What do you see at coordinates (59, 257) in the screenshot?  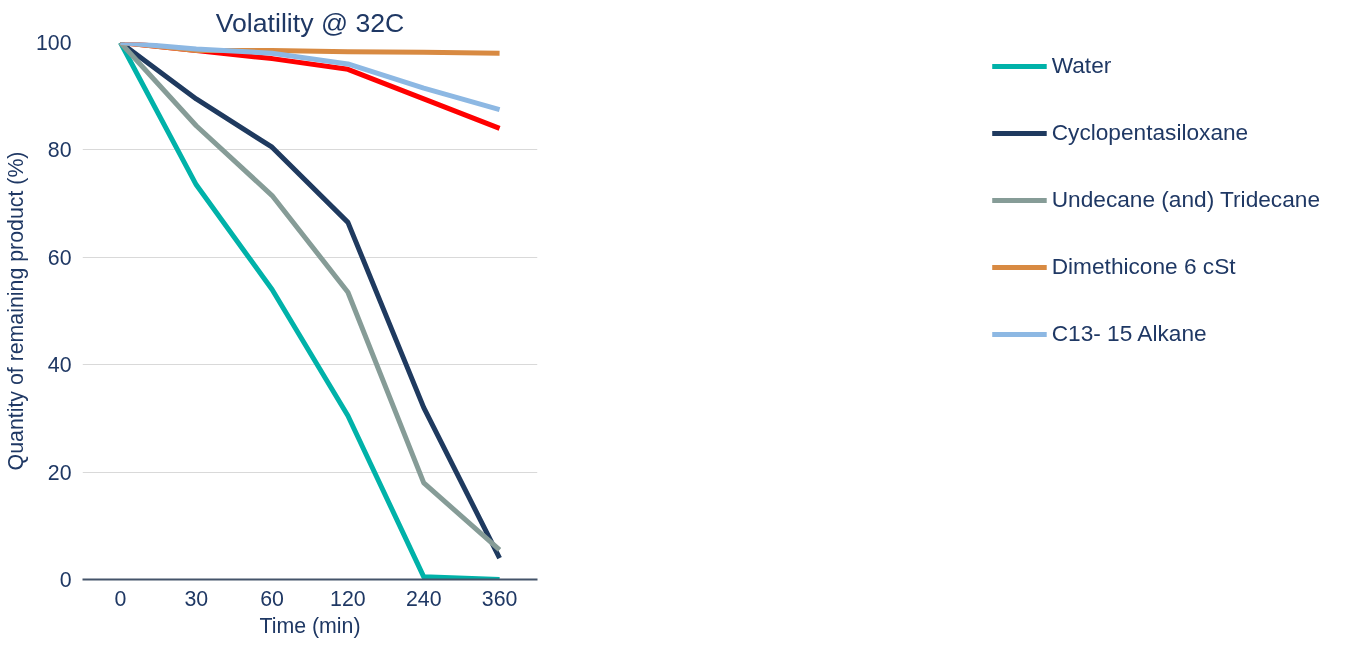 I see `y-tick-label: 60` at bounding box center [59, 257].